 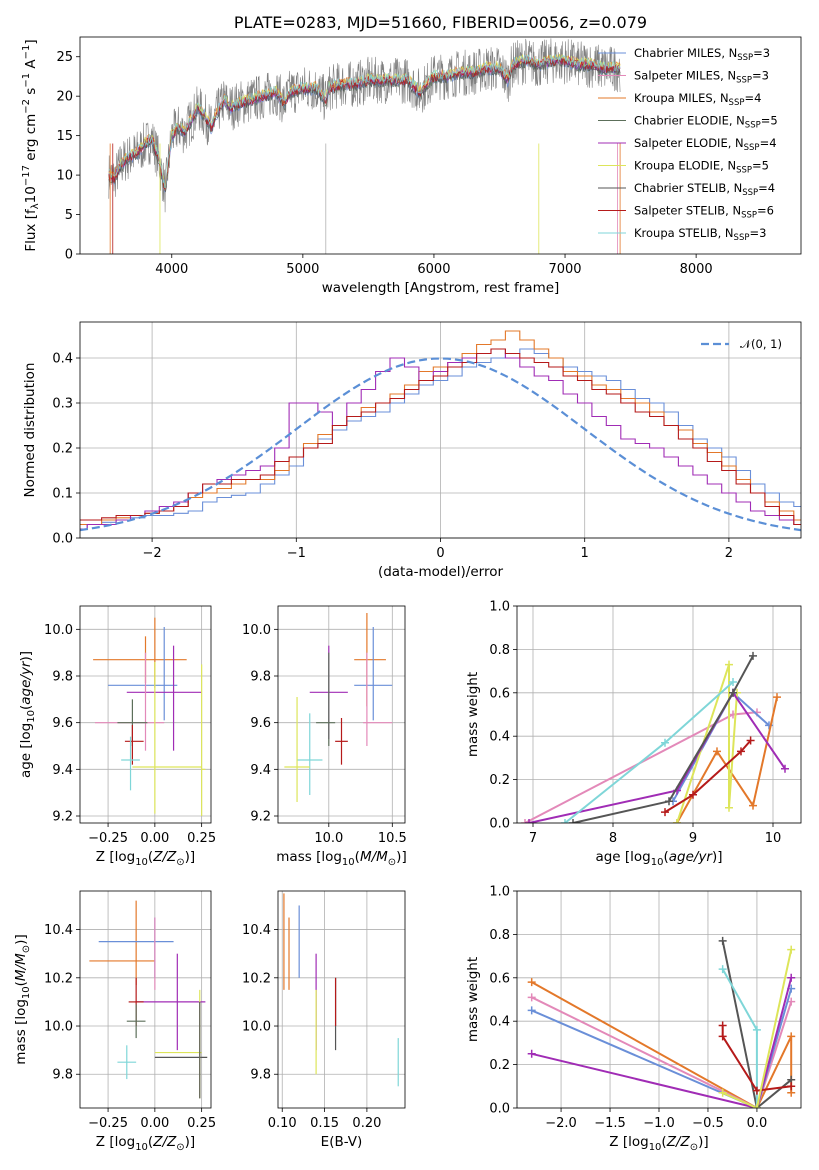 What do you see at coordinates (62, 770) in the screenshot?
I see `y-tick-label: 9.4` at bounding box center [62, 770].